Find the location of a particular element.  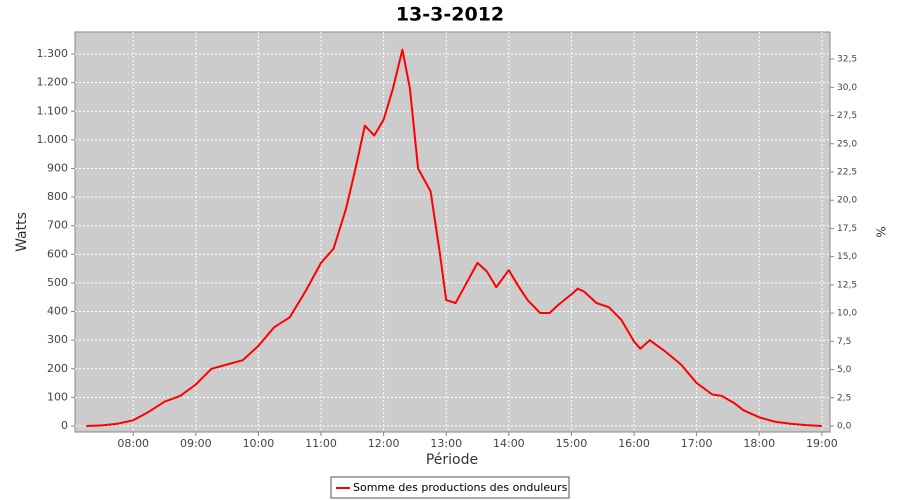

y2-tick-label: 25,0 is located at coordinates (847, 144).